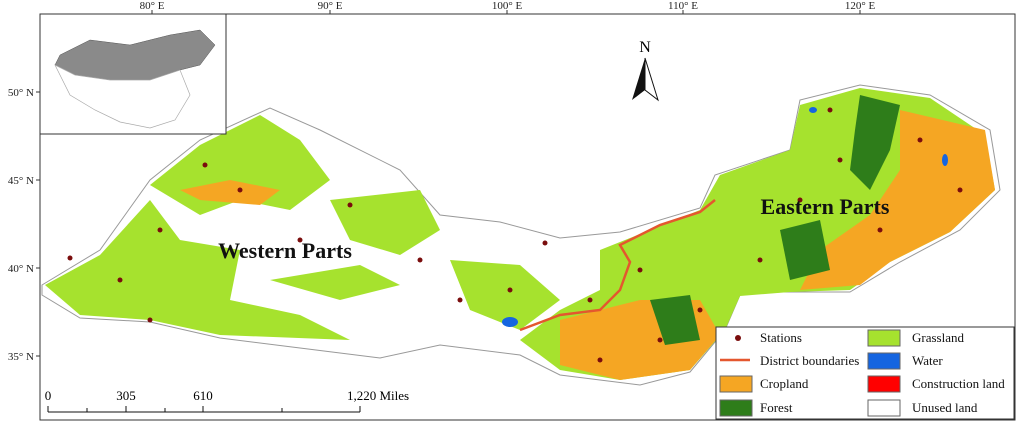  What do you see at coordinates (775, 220) in the screenshot?
I see `forest-patches` at bounding box center [775, 220].